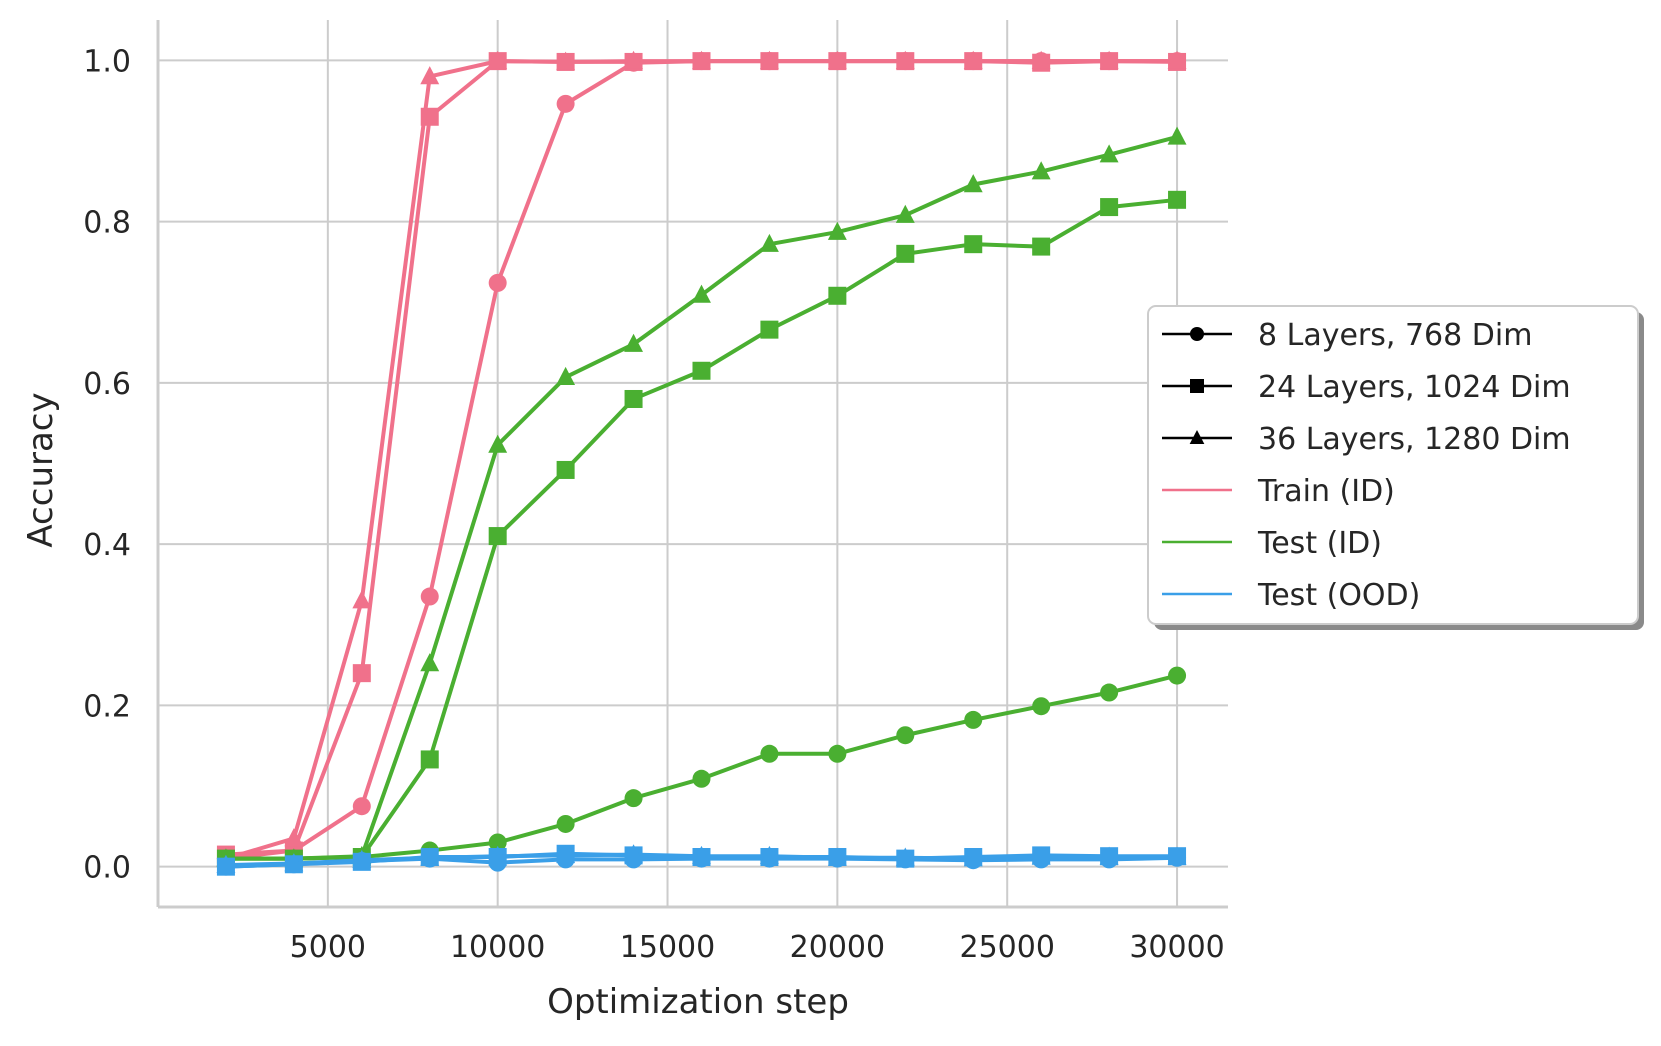  What do you see at coordinates (667, 947) in the screenshot?
I see `x-tick-label: 15000` at bounding box center [667, 947].